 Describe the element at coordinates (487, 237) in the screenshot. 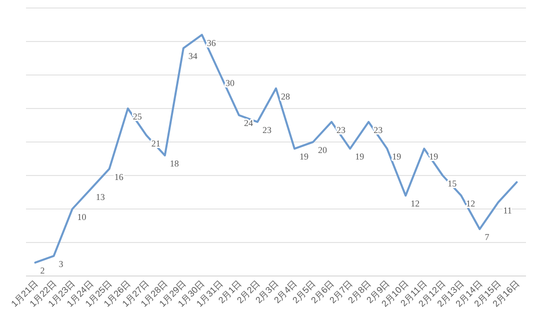

I see `data-label: 7` at that location.